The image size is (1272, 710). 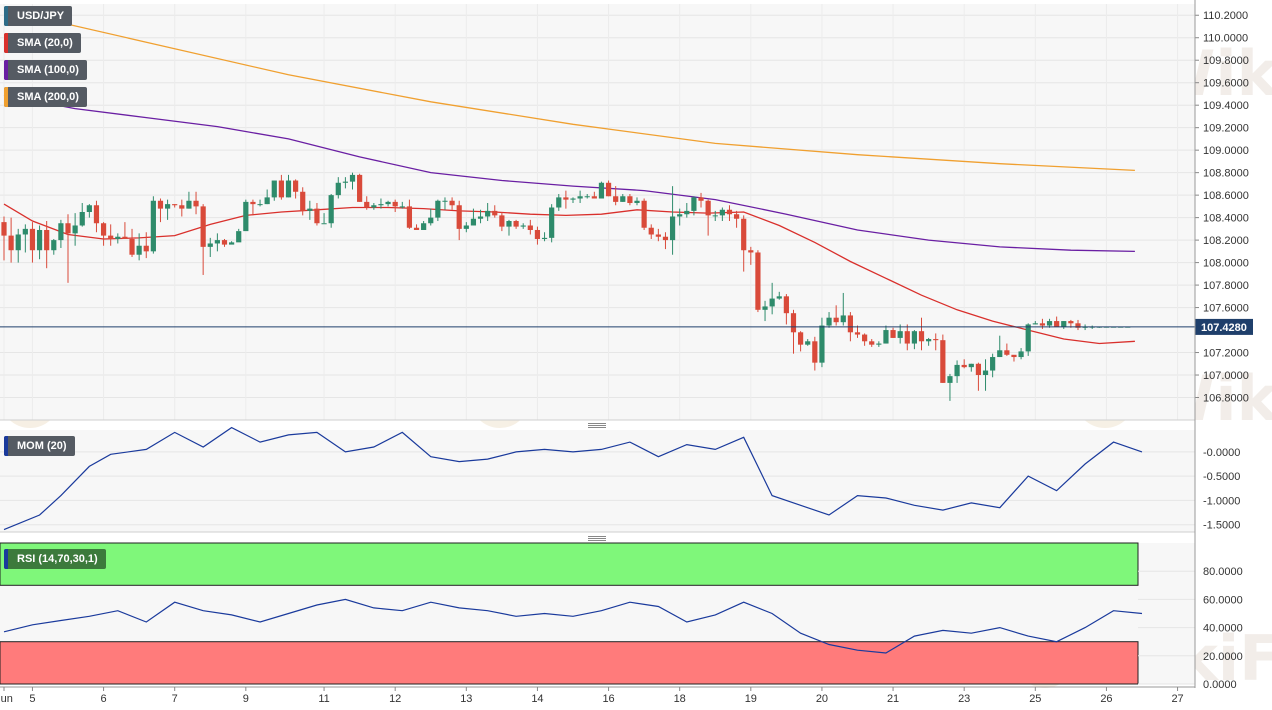 What do you see at coordinates (1226, 151) in the screenshot?
I see `price-tick-label: 109.0000` at bounding box center [1226, 151].